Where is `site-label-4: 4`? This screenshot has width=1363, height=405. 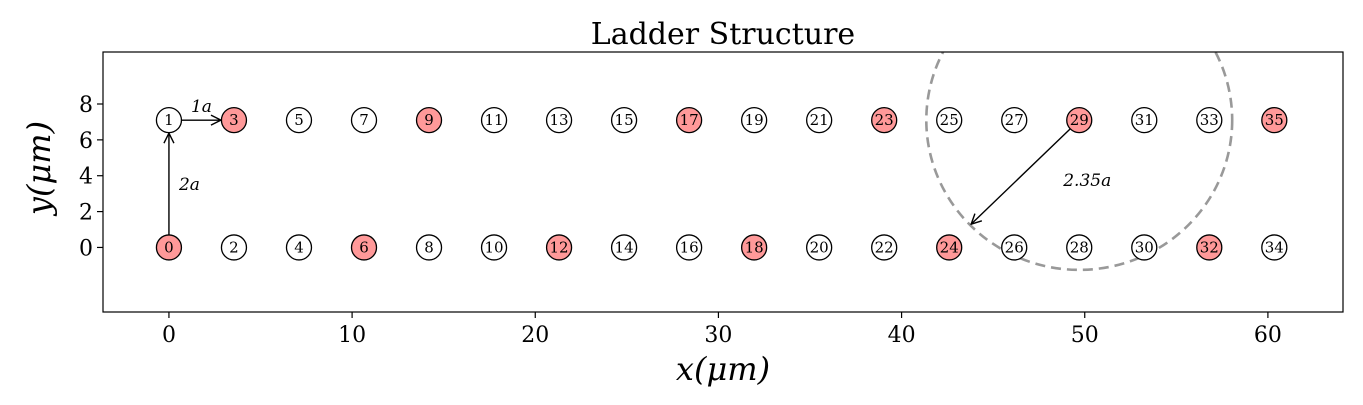 site-label-4: 4 is located at coordinates (299, 247).